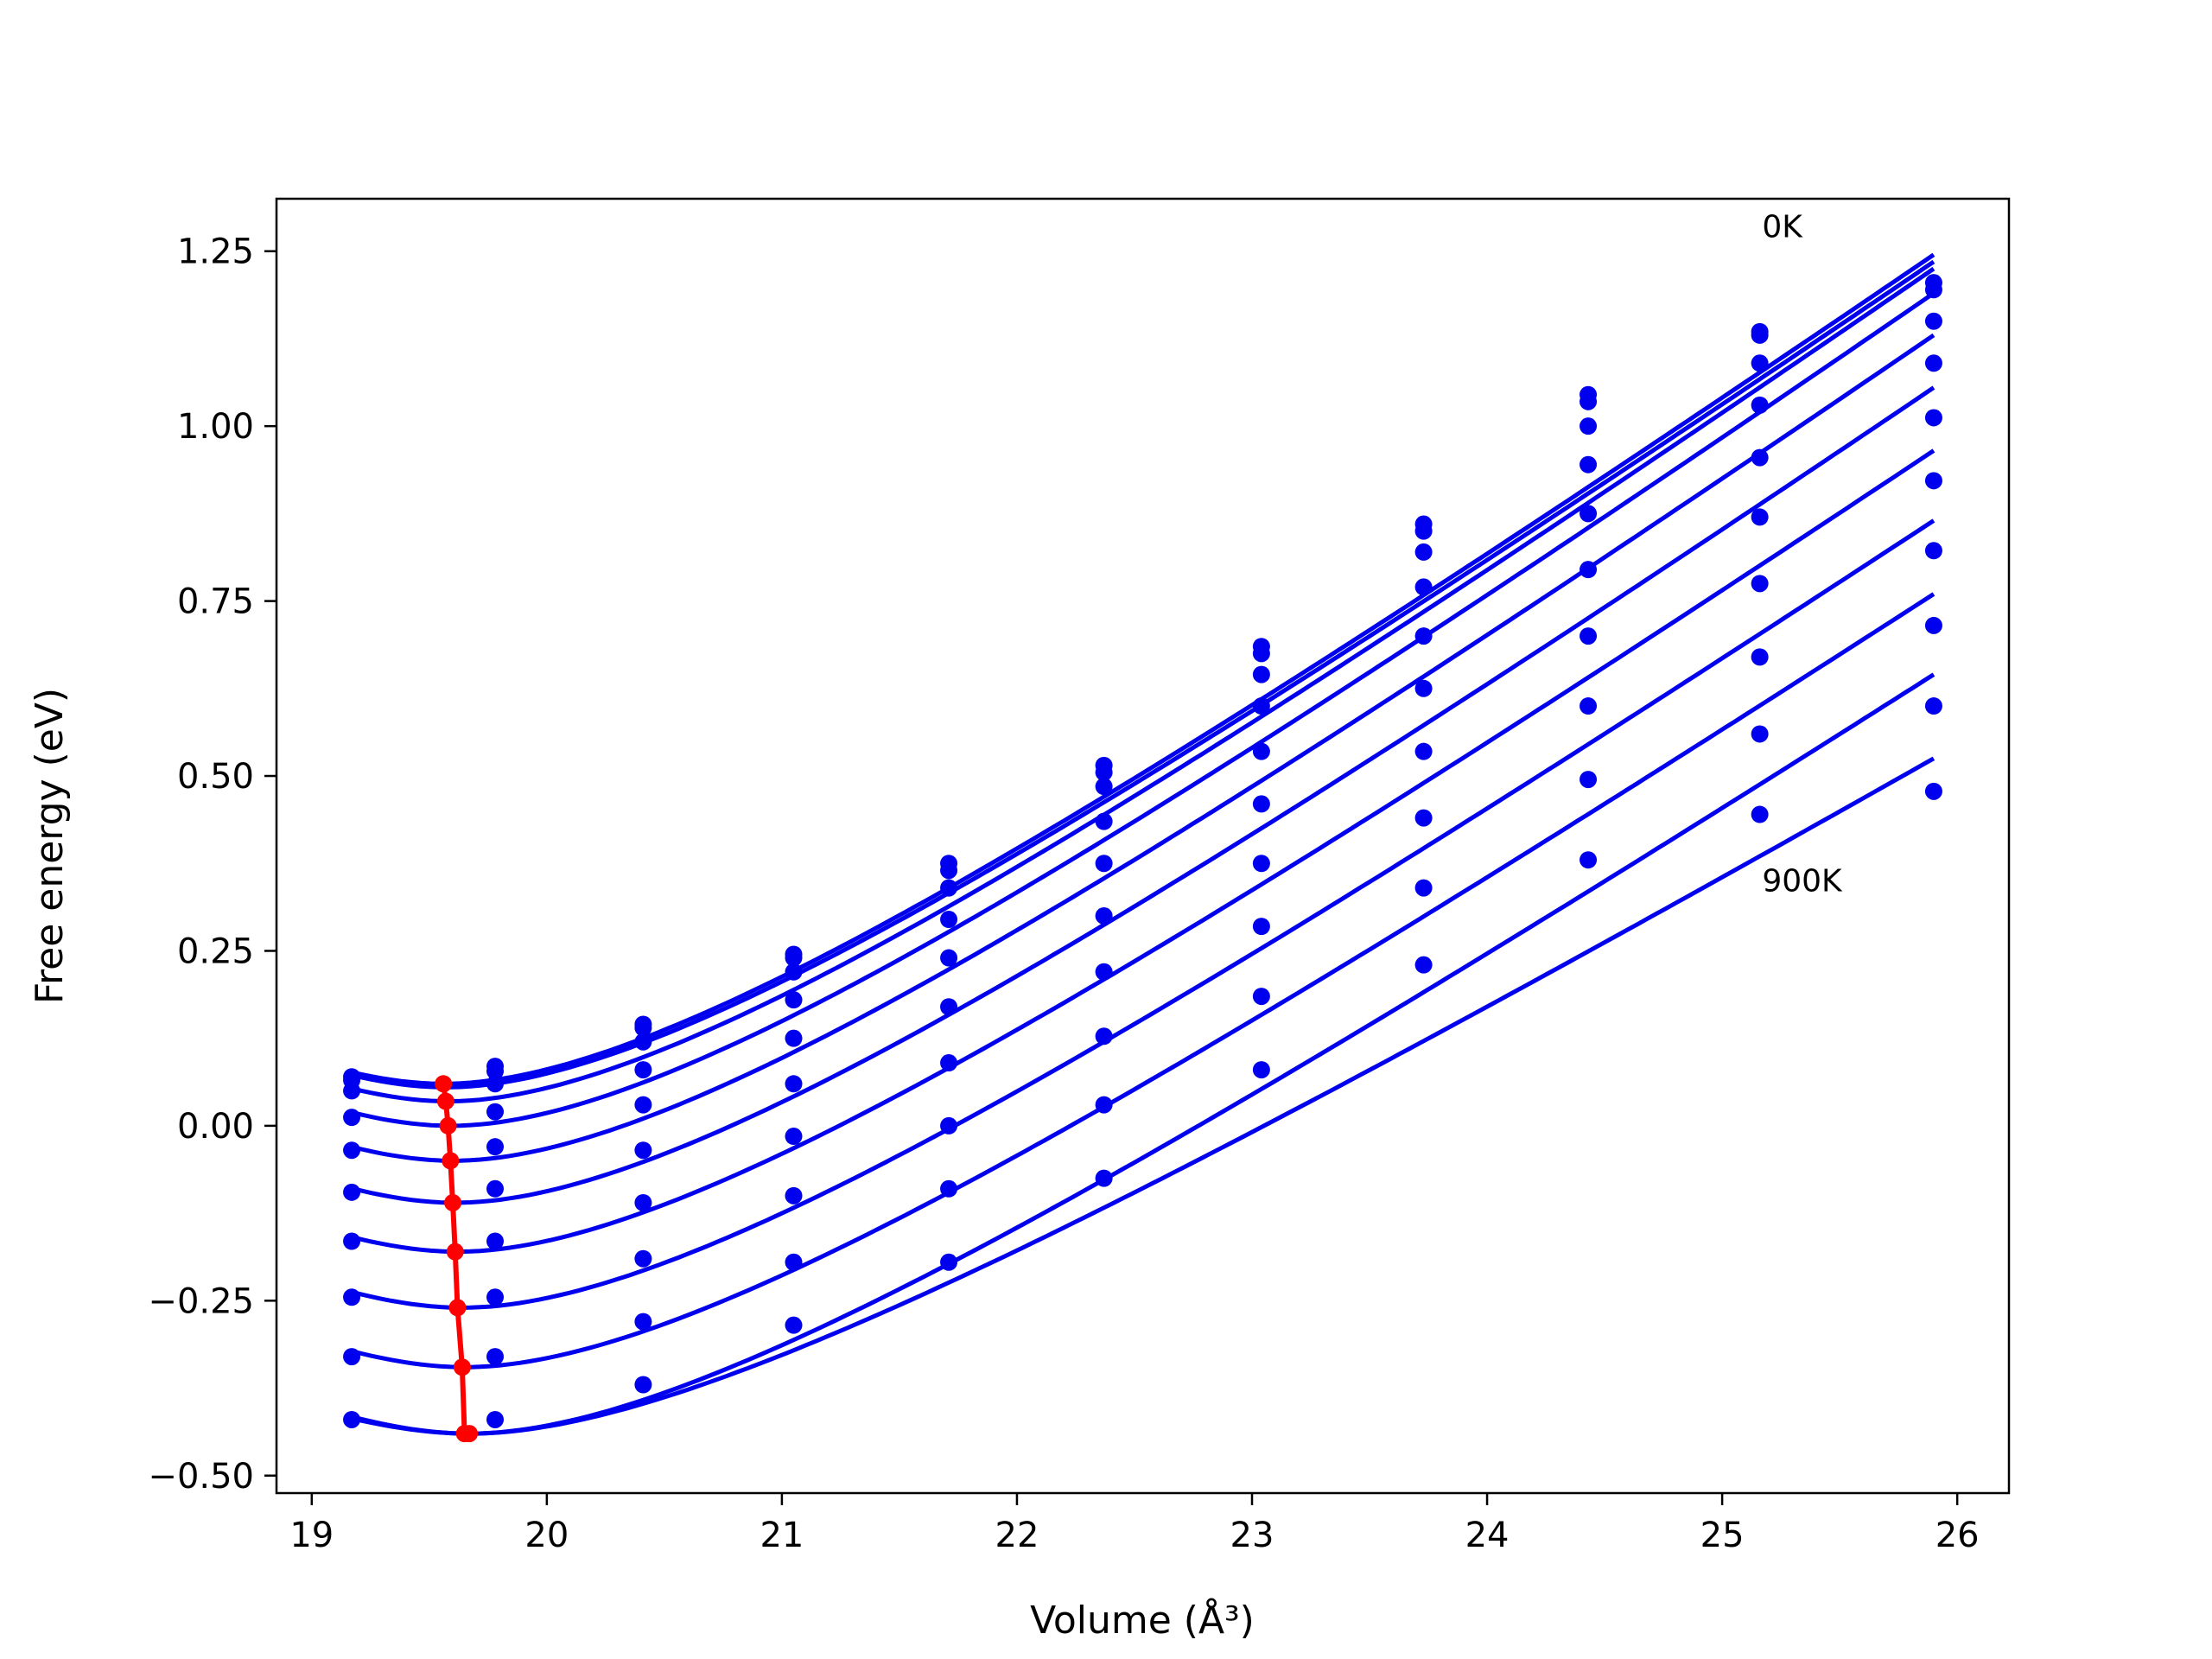 The image size is (2212, 1659). I want to click on x-tick-label: 22, so click(1017, 1535).